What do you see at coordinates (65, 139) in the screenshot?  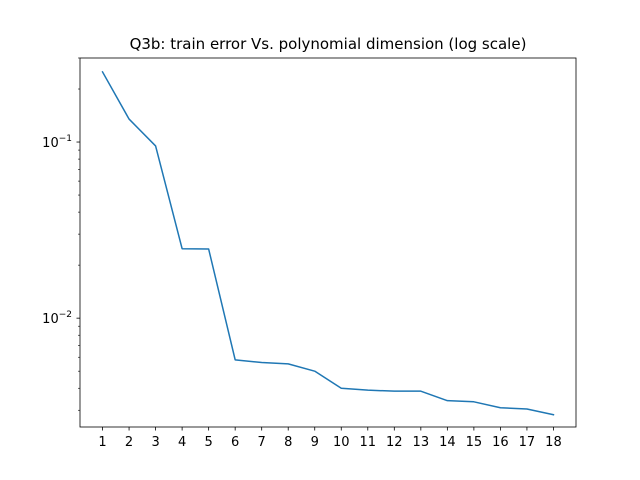 I see `y-tick-label-exponent: −1` at bounding box center [65, 139].